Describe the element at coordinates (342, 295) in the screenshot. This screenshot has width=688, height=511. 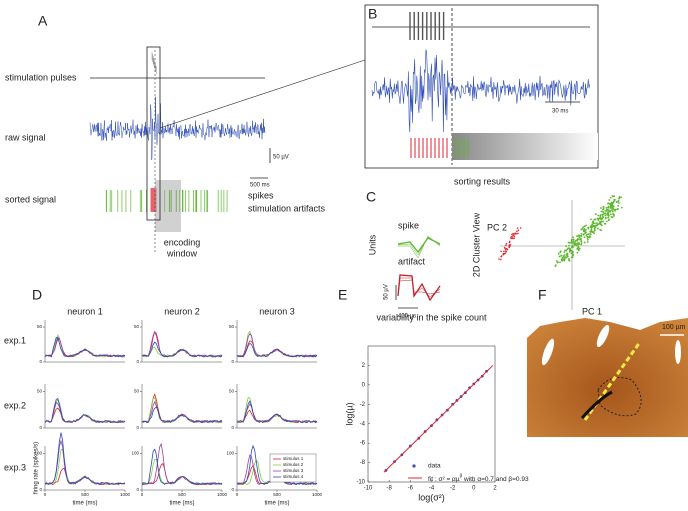
I see `panel-letter: E` at that location.